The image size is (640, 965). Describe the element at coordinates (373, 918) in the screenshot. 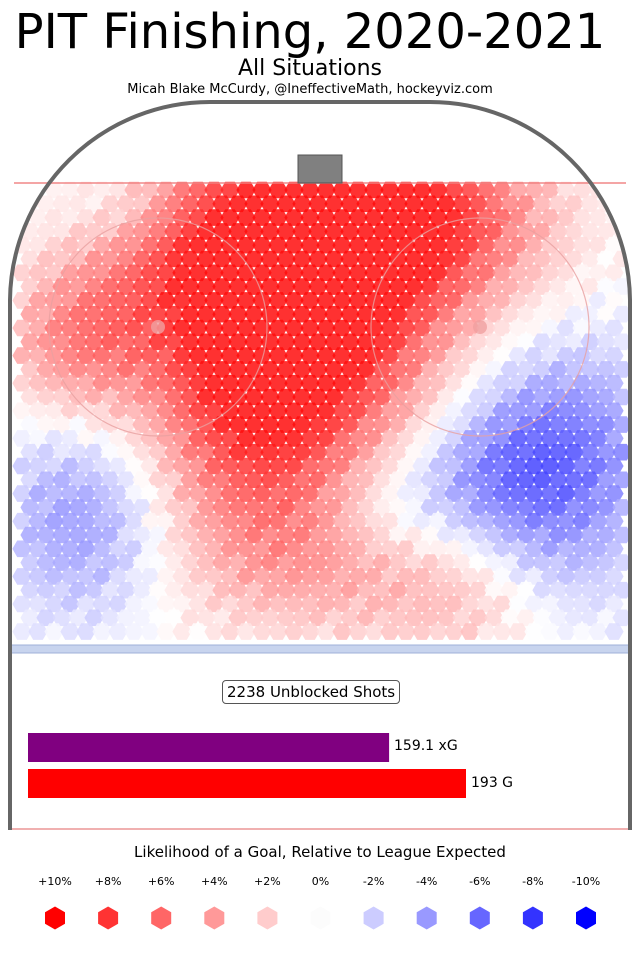

I see `legend-swatch` at that location.